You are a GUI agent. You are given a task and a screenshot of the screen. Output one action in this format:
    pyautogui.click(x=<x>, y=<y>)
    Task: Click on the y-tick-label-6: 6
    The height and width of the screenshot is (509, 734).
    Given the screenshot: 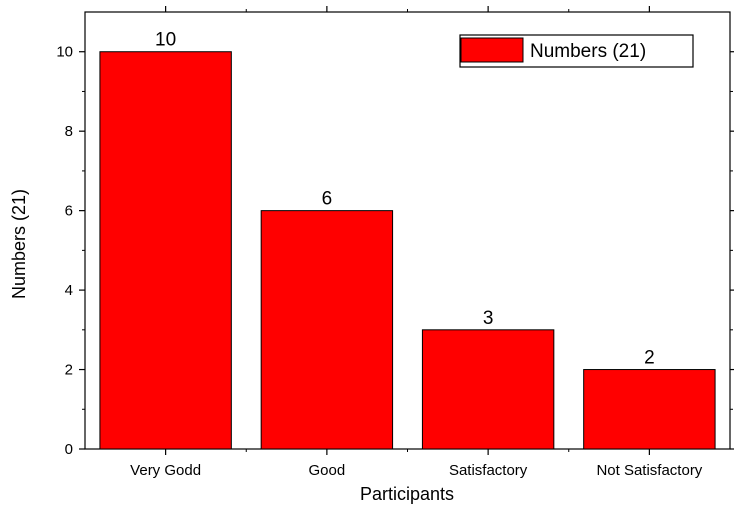 What is the action you would take?
    pyautogui.click(x=69, y=211)
    